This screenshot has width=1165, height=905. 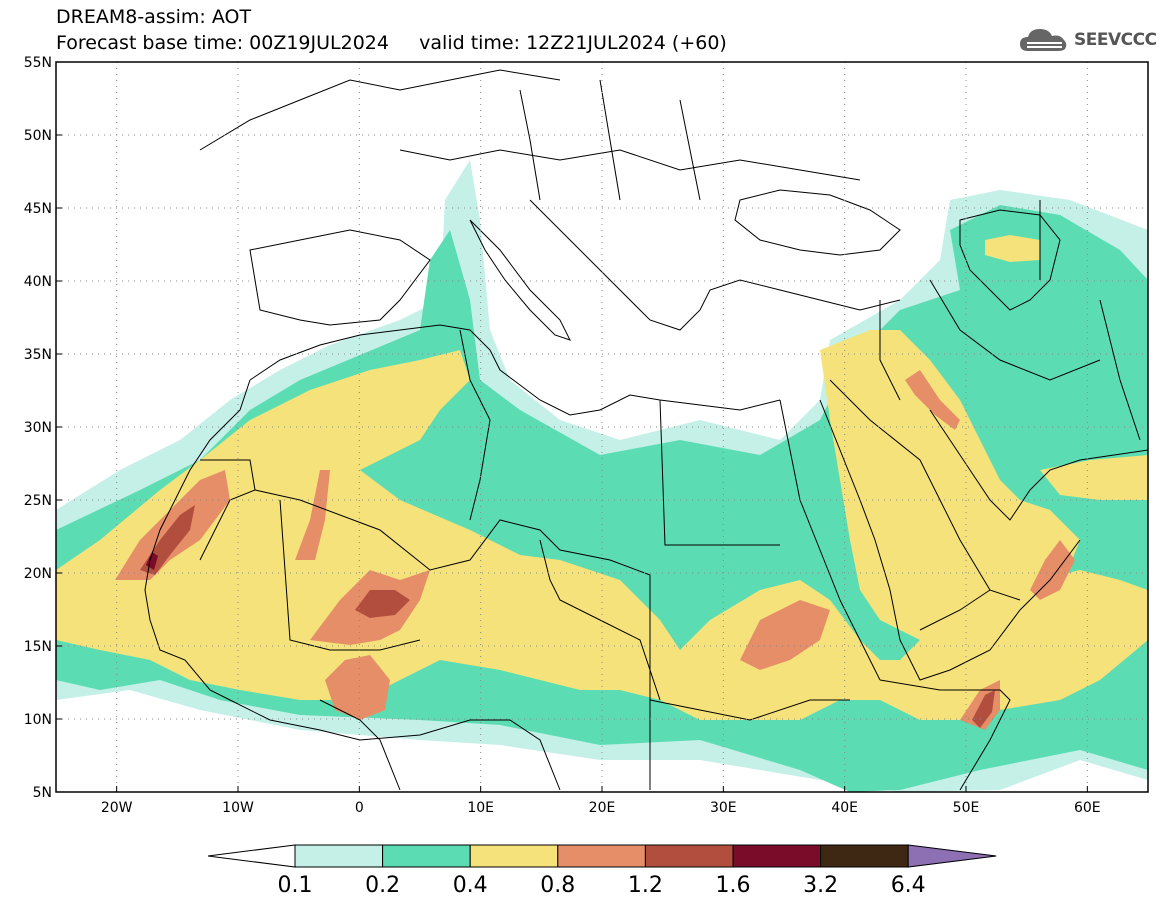 What do you see at coordinates (1087, 808) in the screenshot?
I see `lon-tick-label: 60E` at bounding box center [1087, 808].